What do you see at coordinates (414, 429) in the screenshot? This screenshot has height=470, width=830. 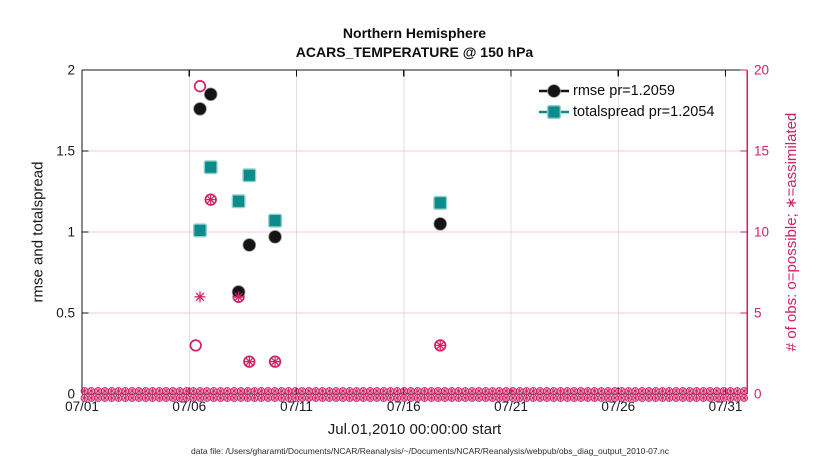 I see `x-axis-label: Jul.01,2010 00:00:00 start` at bounding box center [414, 429].